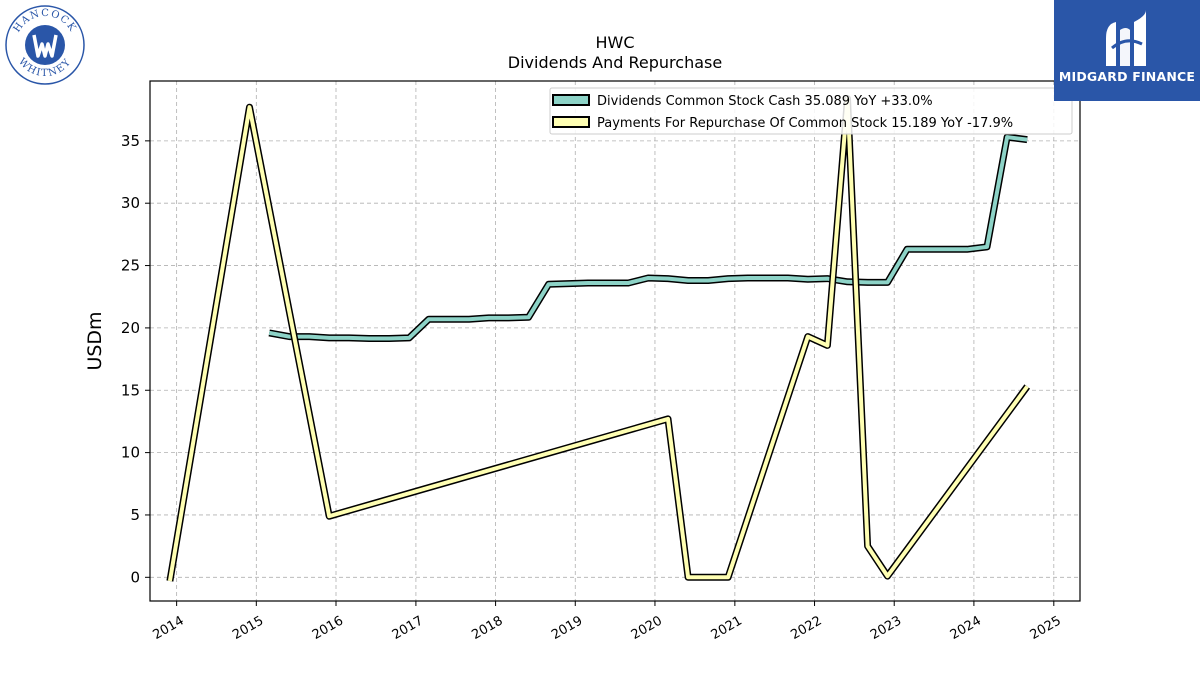 The width and height of the screenshot is (1200, 675). Describe the element at coordinates (130, 141) in the screenshot. I see `y-tick-label: 35` at that location.